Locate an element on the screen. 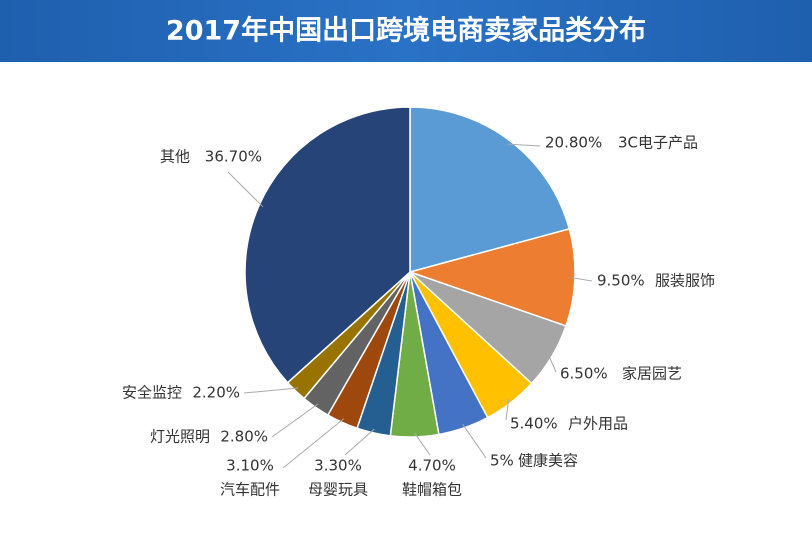 The image size is (812, 554). value-label: 36.70% is located at coordinates (233, 157).